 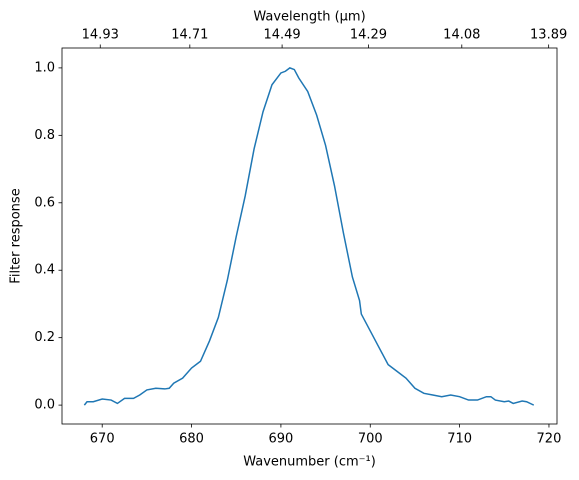 What do you see at coordinates (100, 35) in the screenshot?
I see `x2-tick-label: 14.93` at bounding box center [100, 35].